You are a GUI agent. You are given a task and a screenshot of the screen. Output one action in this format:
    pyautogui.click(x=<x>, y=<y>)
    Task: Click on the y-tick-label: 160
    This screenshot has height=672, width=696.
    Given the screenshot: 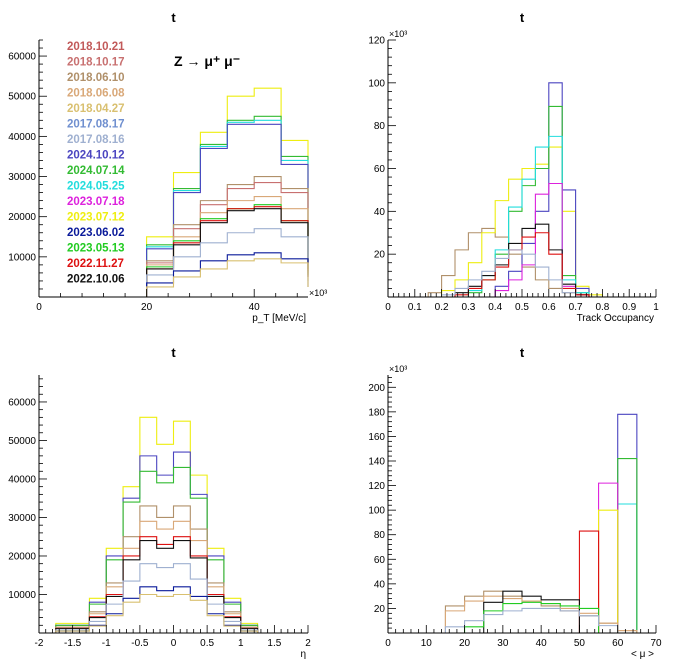 What is the action you would take?
    pyautogui.click(x=376, y=437)
    